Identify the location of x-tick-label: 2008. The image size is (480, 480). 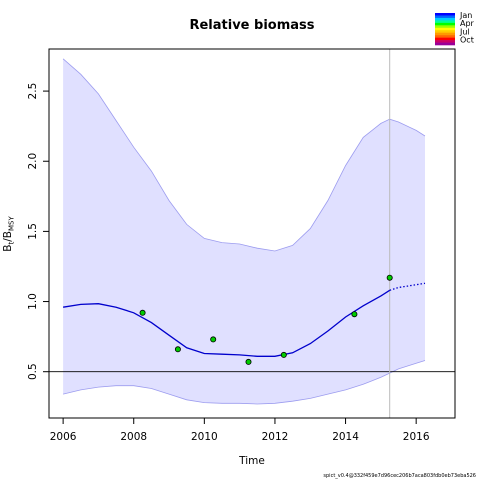
(133, 437).